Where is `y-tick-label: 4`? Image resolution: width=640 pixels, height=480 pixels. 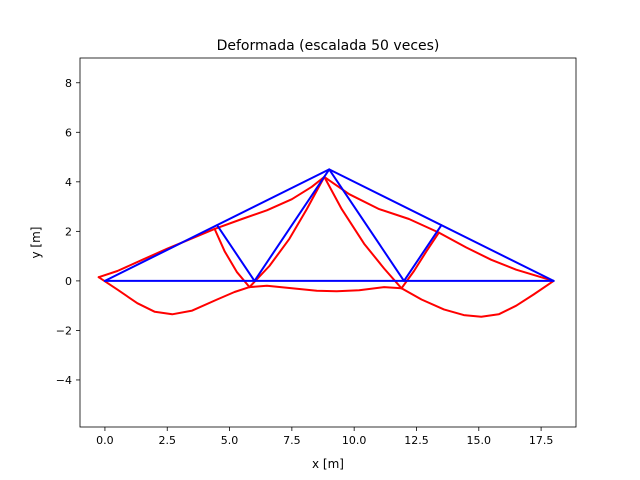
y-tick-label: 4 is located at coordinates (68, 182).